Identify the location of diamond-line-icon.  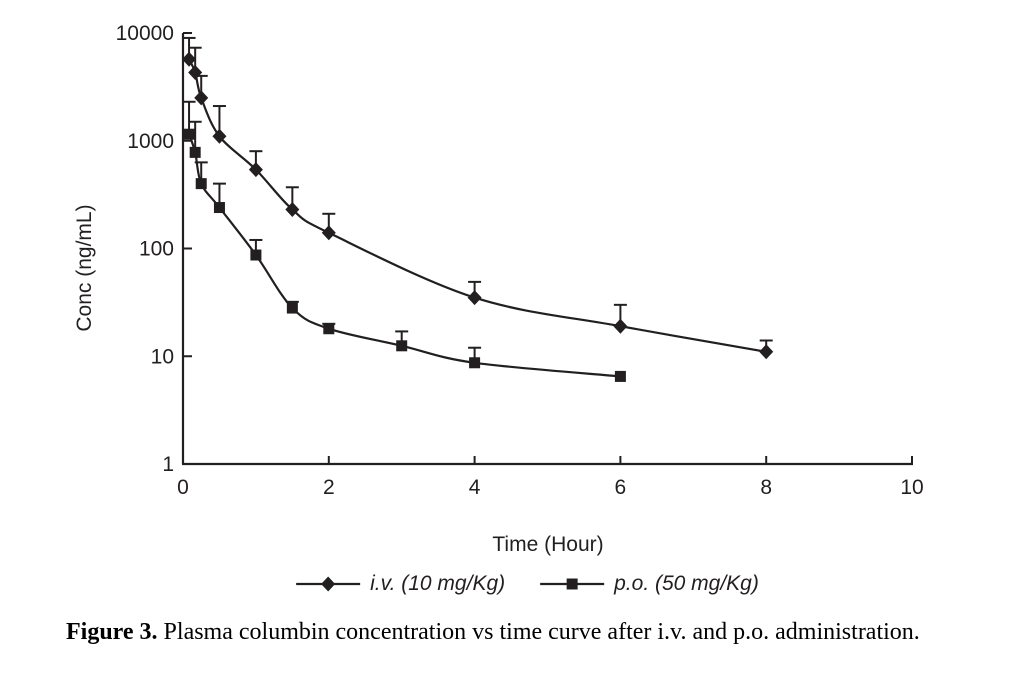
(328, 584).